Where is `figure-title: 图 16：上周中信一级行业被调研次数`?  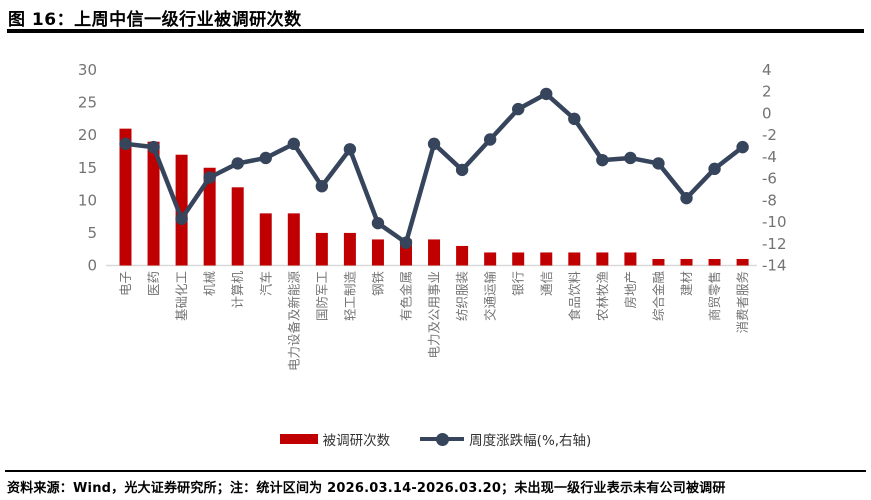
figure-title: 图 16：上周中信一级行业被调研次数 is located at coordinates (155, 20).